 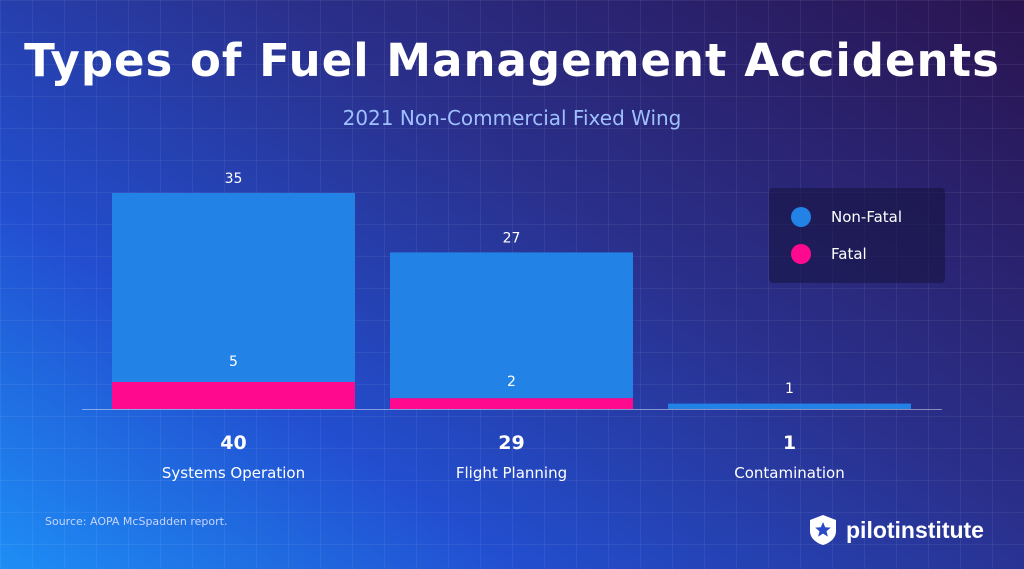 What do you see at coordinates (234, 179) in the screenshot?
I see `data-label-non-fatal-systems-operation: 35` at bounding box center [234, 179].